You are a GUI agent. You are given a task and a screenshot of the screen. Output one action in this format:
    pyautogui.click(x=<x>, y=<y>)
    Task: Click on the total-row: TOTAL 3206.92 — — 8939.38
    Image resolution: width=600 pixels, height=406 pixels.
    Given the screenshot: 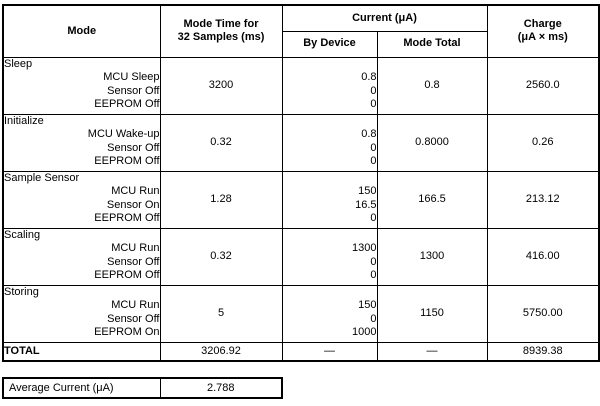 What is the action you would take?
    pyautogui.click(x=301, y=351)
    